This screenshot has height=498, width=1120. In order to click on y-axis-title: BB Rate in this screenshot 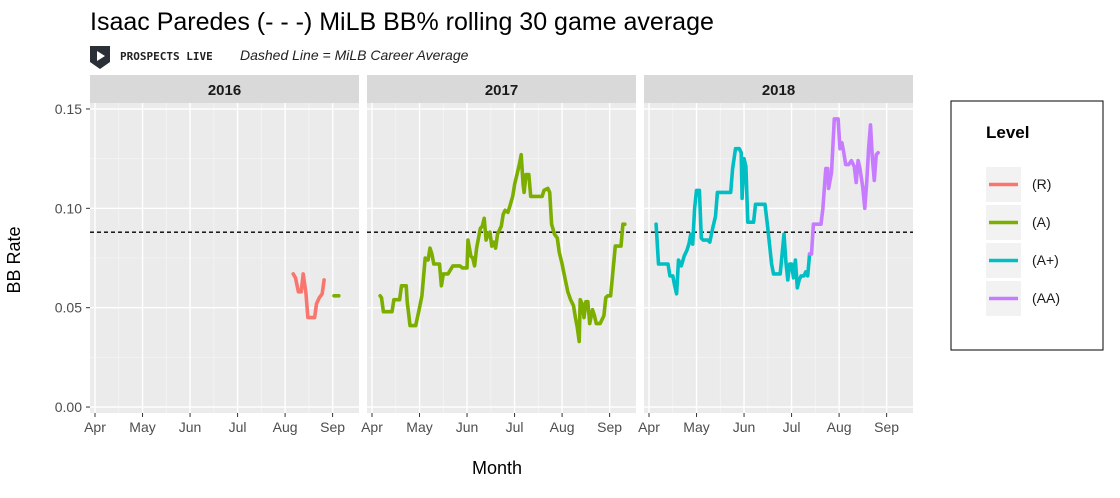, I will do `click(14, 259)`.